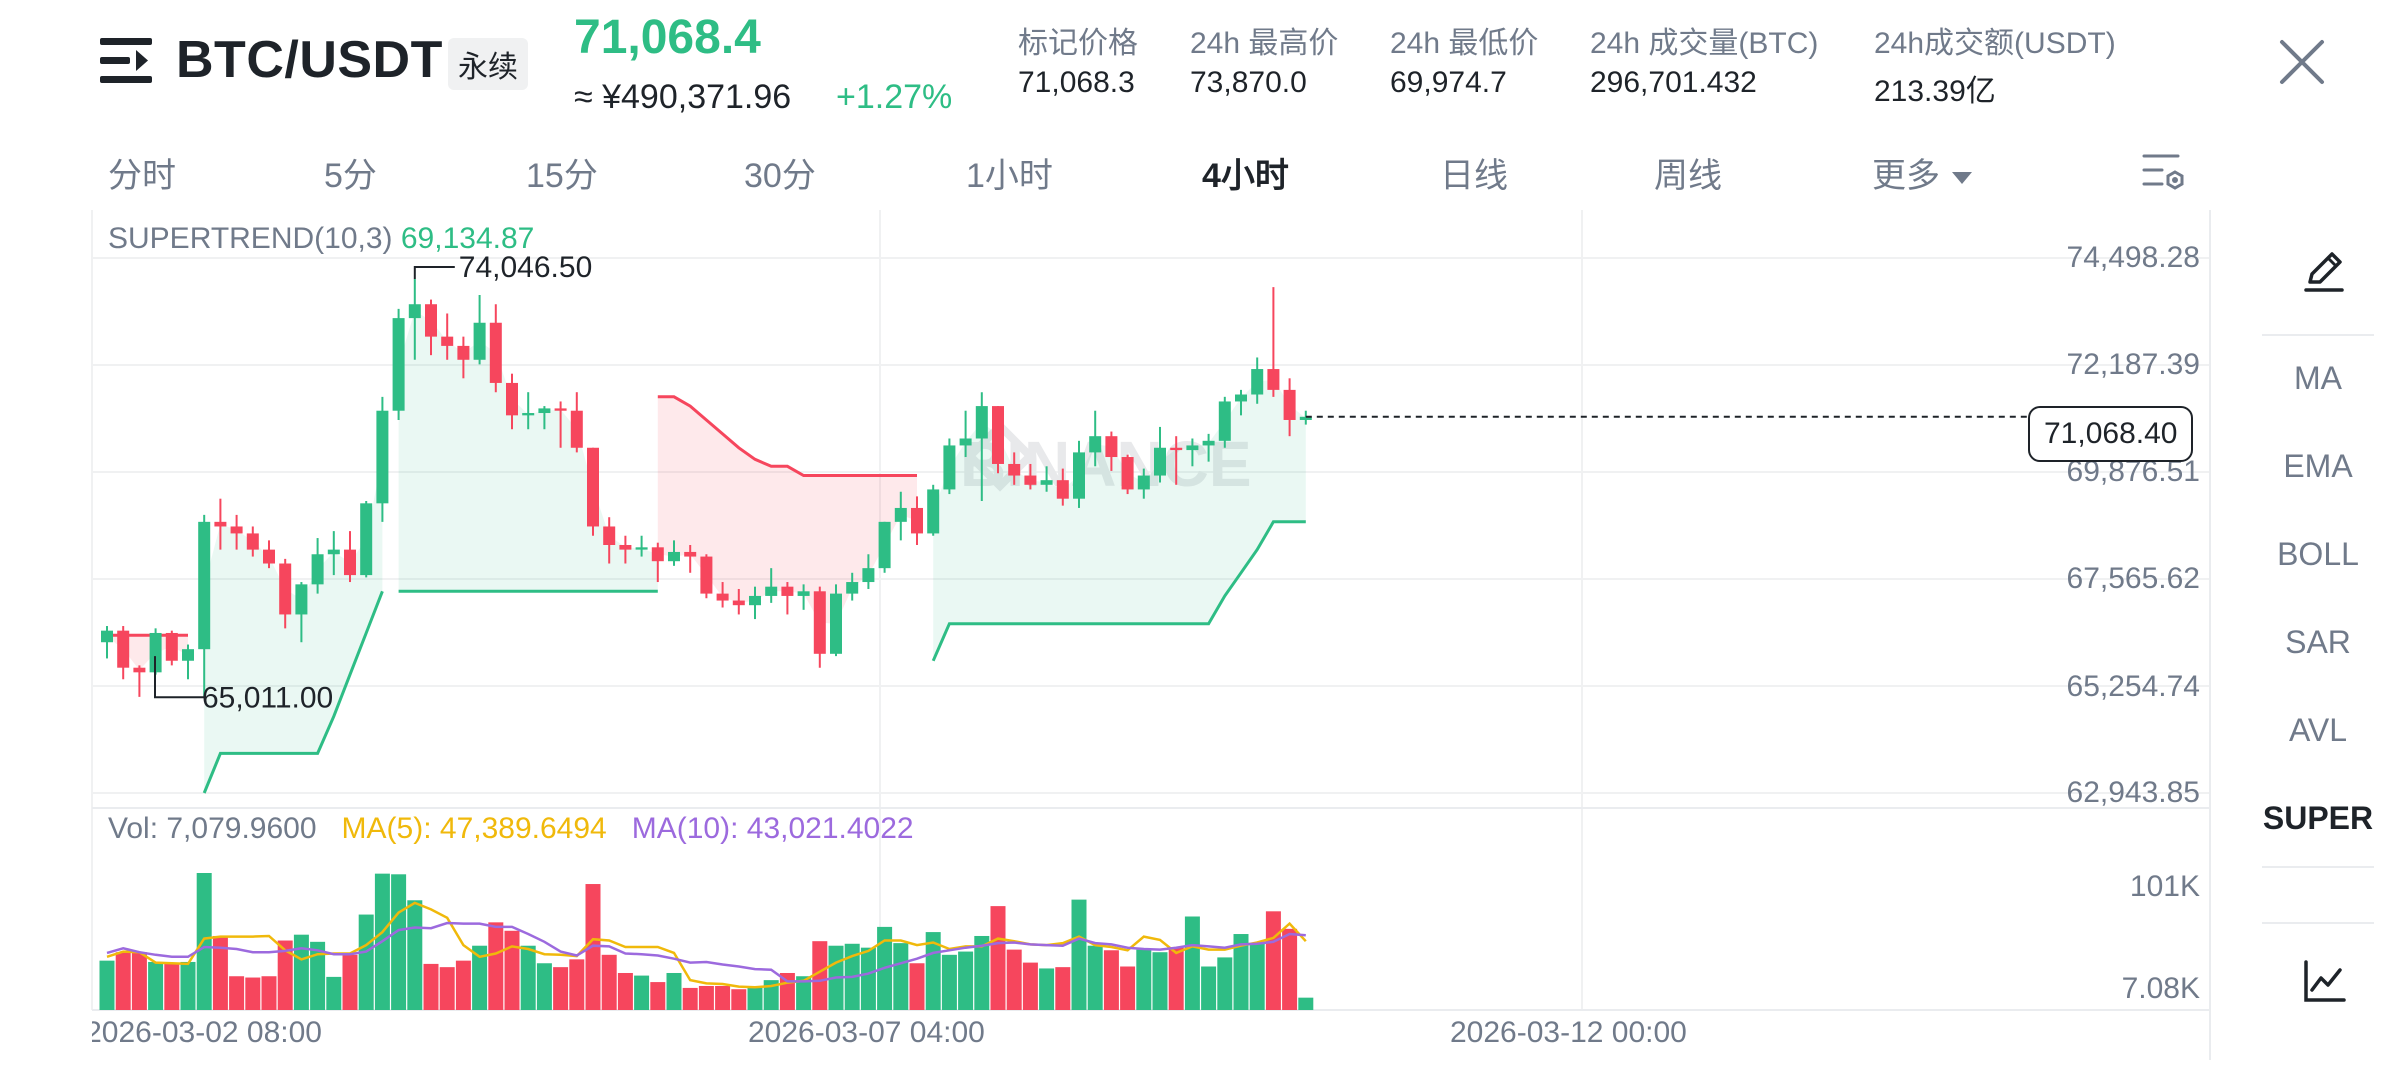  Describe the element at coordinates (1464, 43) in the screenshot. I see `low-24h-label: 24h 最低价` at that location.